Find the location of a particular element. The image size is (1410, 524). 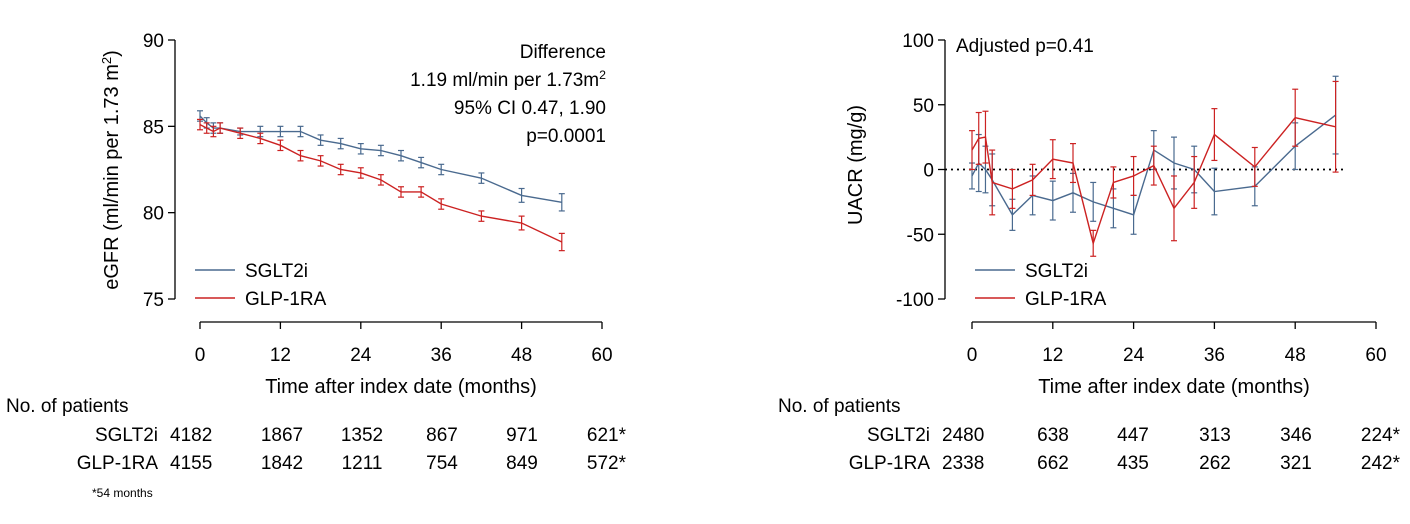

y-tick-label: 0 is located at coordinates (928, 171).